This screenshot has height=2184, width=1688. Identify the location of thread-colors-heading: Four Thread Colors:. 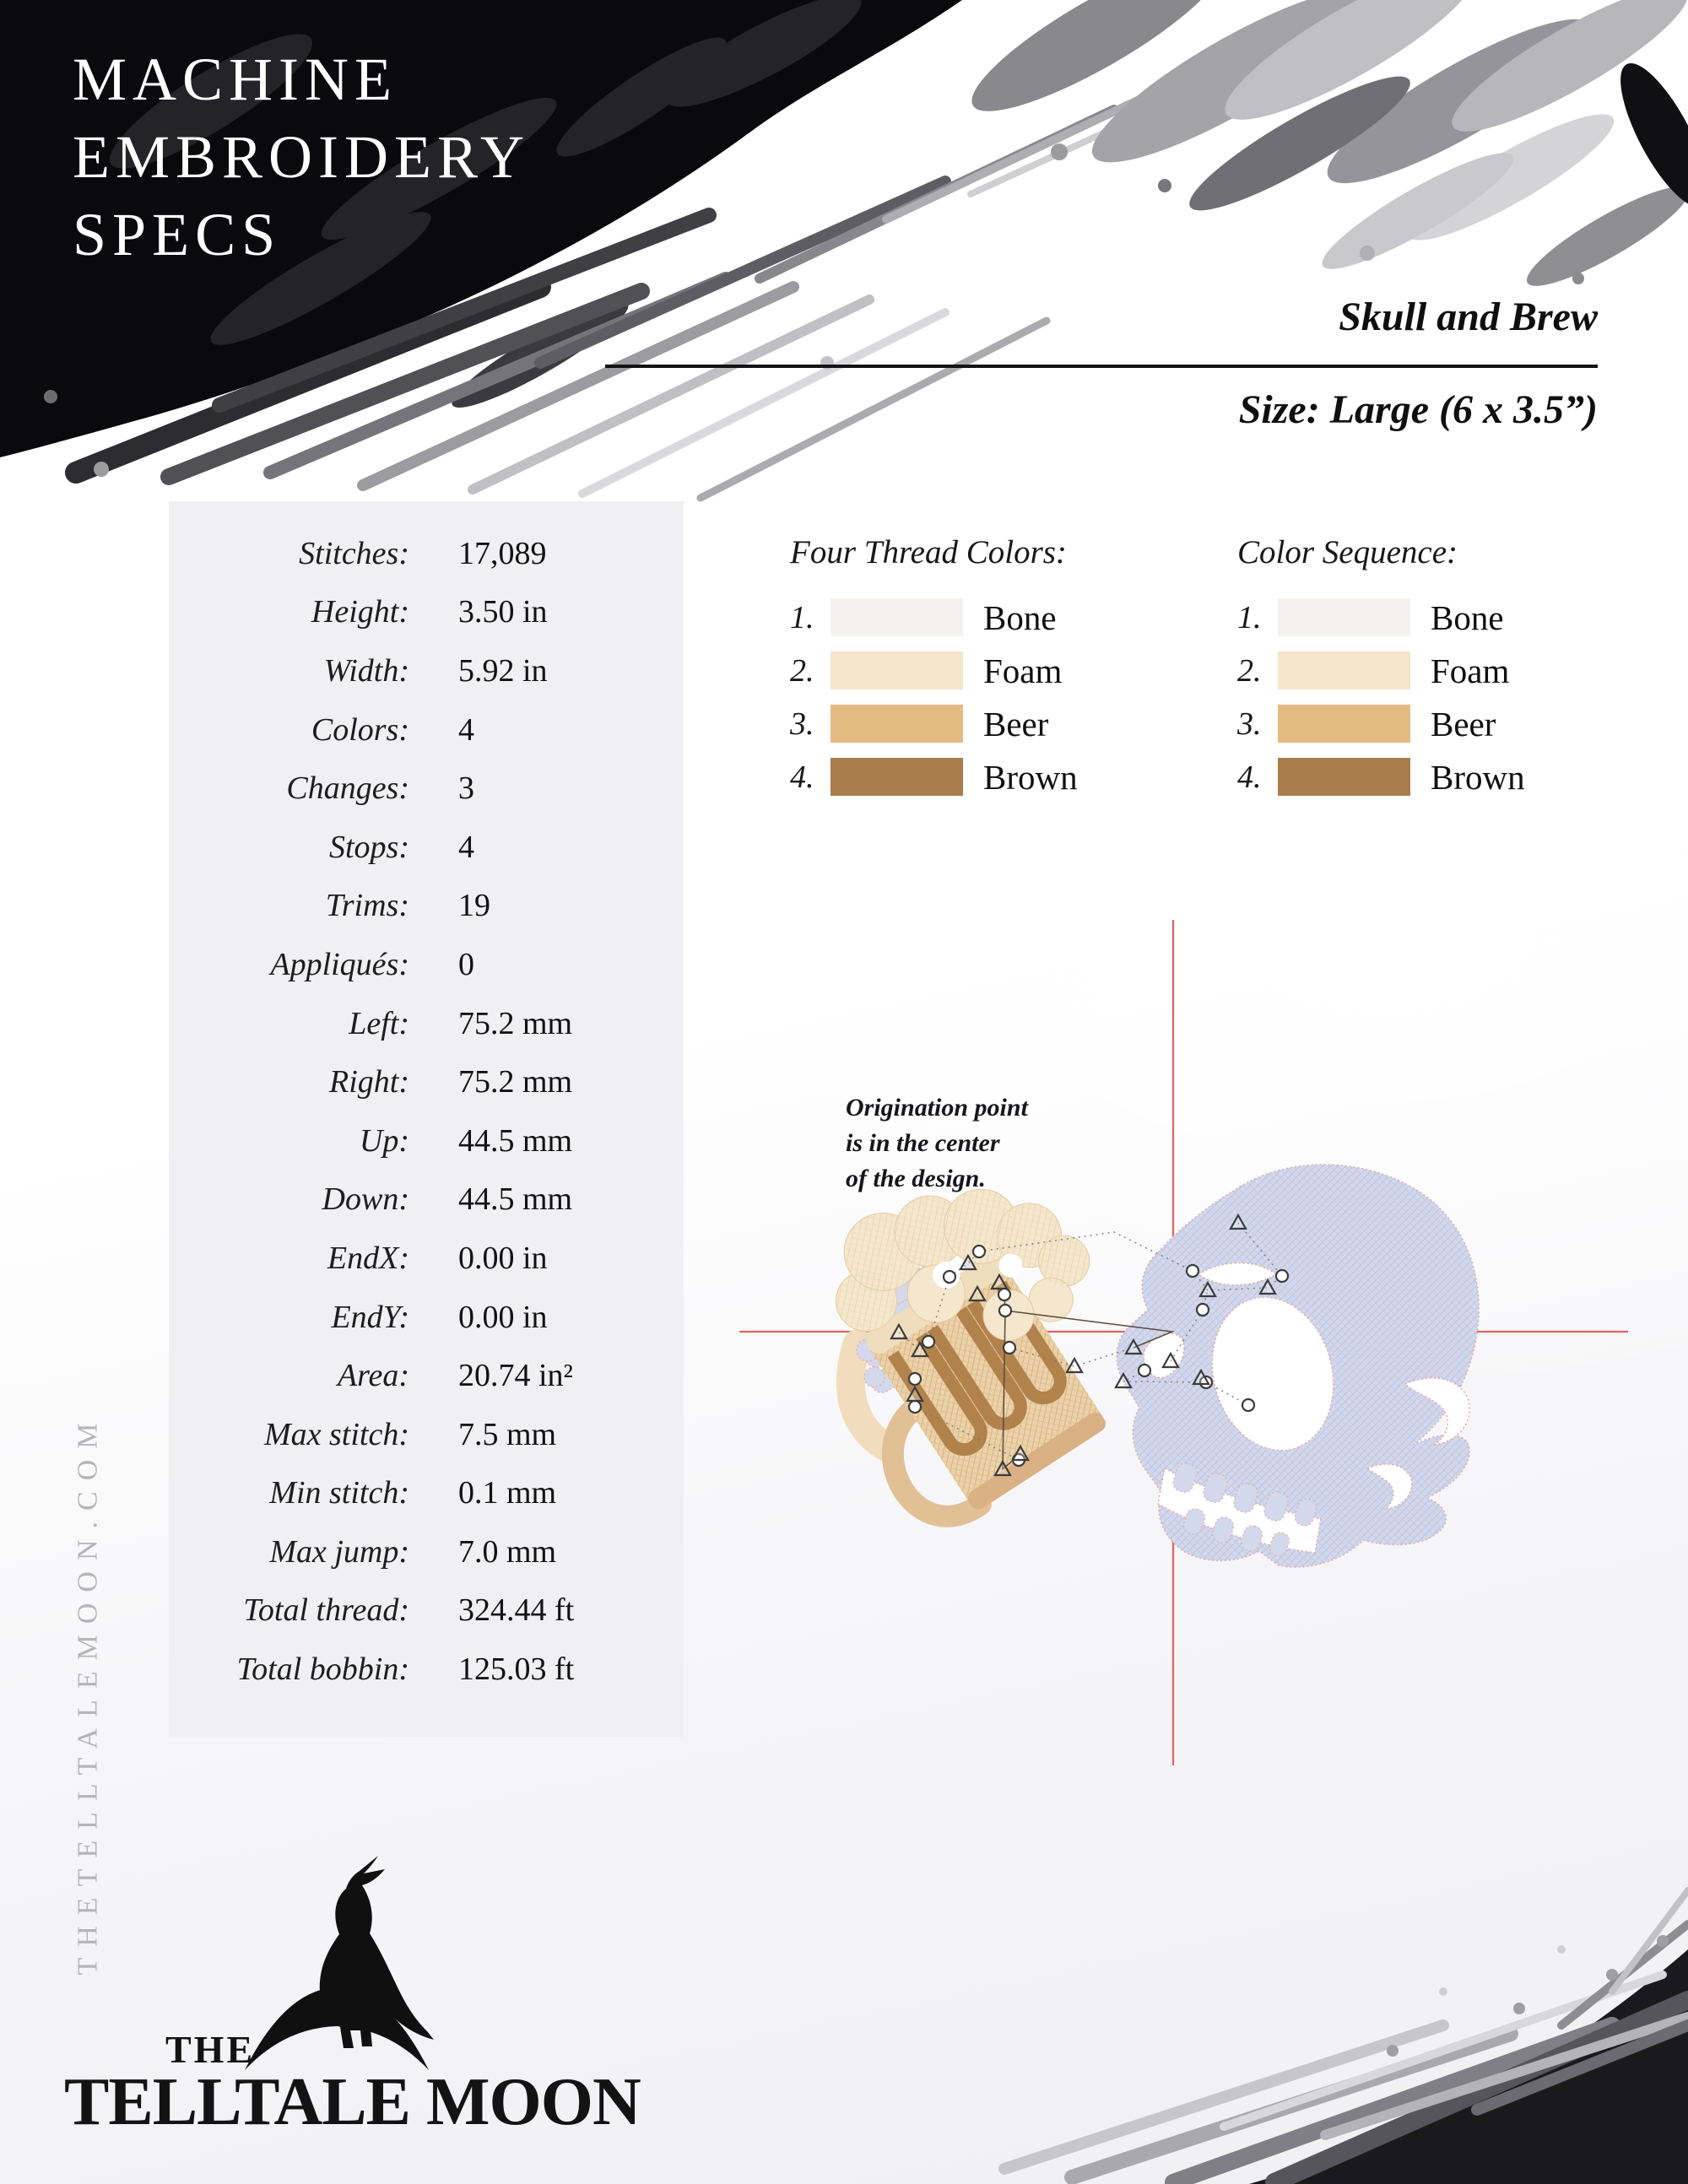
(928, 552).